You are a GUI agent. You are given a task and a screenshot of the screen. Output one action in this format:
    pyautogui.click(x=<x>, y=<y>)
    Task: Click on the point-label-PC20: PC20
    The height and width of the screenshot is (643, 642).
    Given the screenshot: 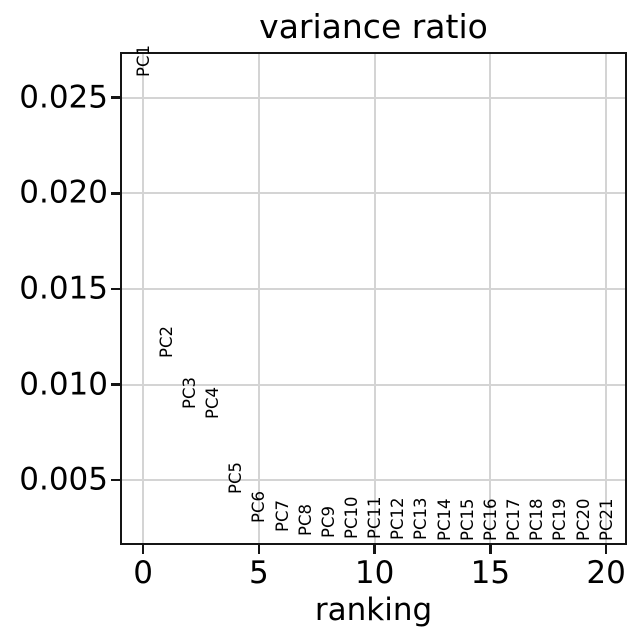 What is the action you would take?
    pyautogui.click(x=583, y=520)
    